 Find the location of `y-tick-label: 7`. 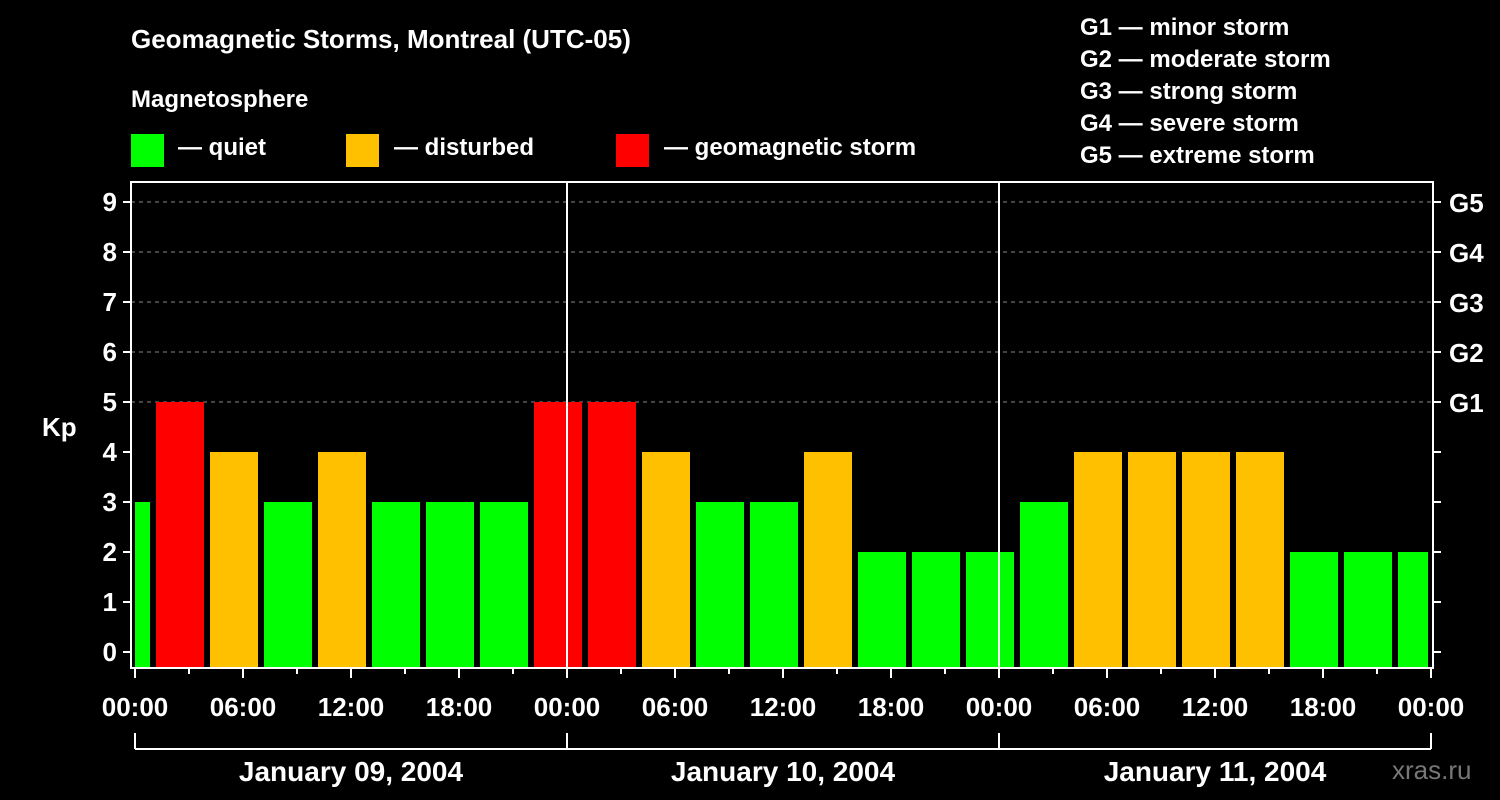

y-tick-label: 7 is located at coordinates (110, 302).